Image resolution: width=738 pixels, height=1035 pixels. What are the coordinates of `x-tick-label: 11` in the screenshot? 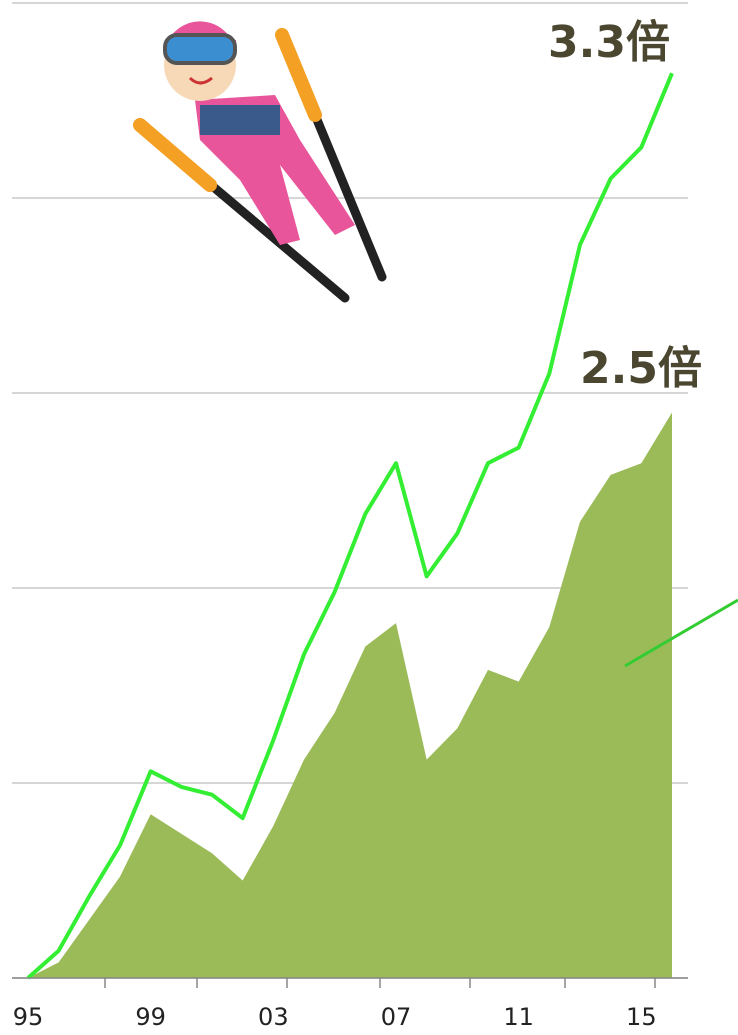 It's located at (518, 1017).